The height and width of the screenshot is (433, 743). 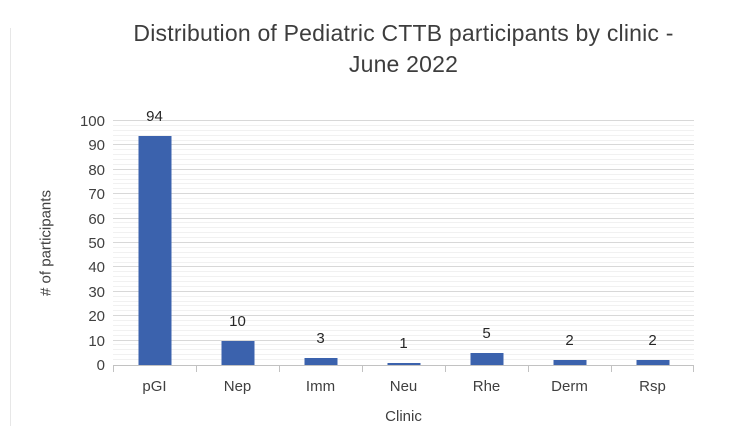 I want to click on x-tick-label-Derm: Derm, so click(x=569, y=386).